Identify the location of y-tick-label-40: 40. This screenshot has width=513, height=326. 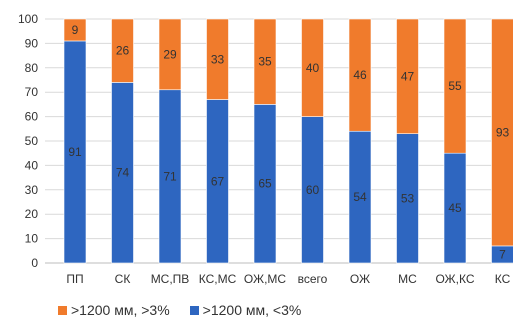
(32, 165).